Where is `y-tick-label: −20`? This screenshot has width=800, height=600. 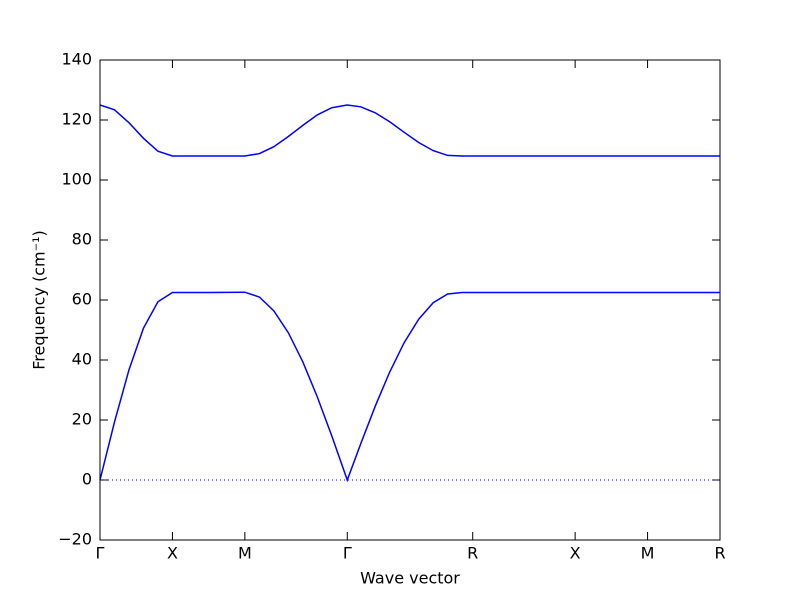 y-tick-label: −20 is located at coordinates (75, 539).